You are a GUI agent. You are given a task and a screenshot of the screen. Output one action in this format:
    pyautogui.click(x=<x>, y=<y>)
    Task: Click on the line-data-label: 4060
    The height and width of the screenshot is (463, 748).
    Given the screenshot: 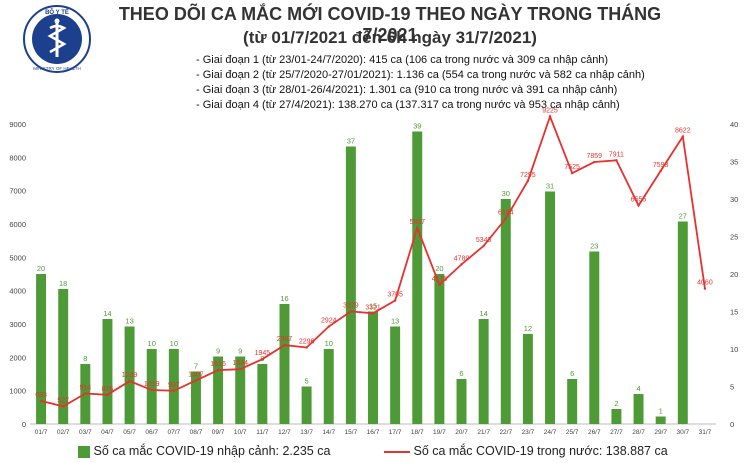 What is the action you would take?
    pyautogui.click(x=705, y=283)
    